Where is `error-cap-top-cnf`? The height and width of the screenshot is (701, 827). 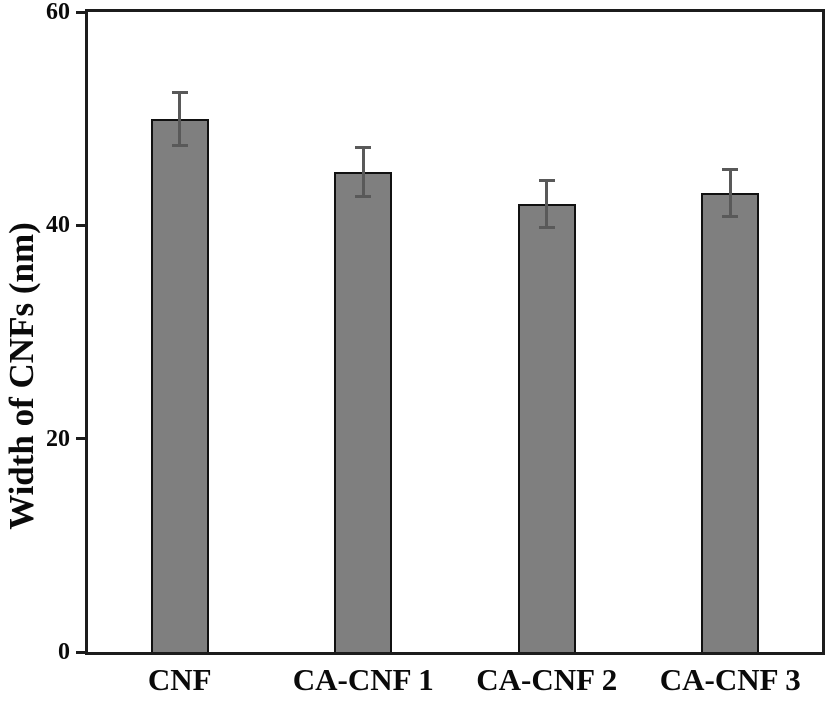
error-cap-top-cnf is located at coordinates (179, 92).